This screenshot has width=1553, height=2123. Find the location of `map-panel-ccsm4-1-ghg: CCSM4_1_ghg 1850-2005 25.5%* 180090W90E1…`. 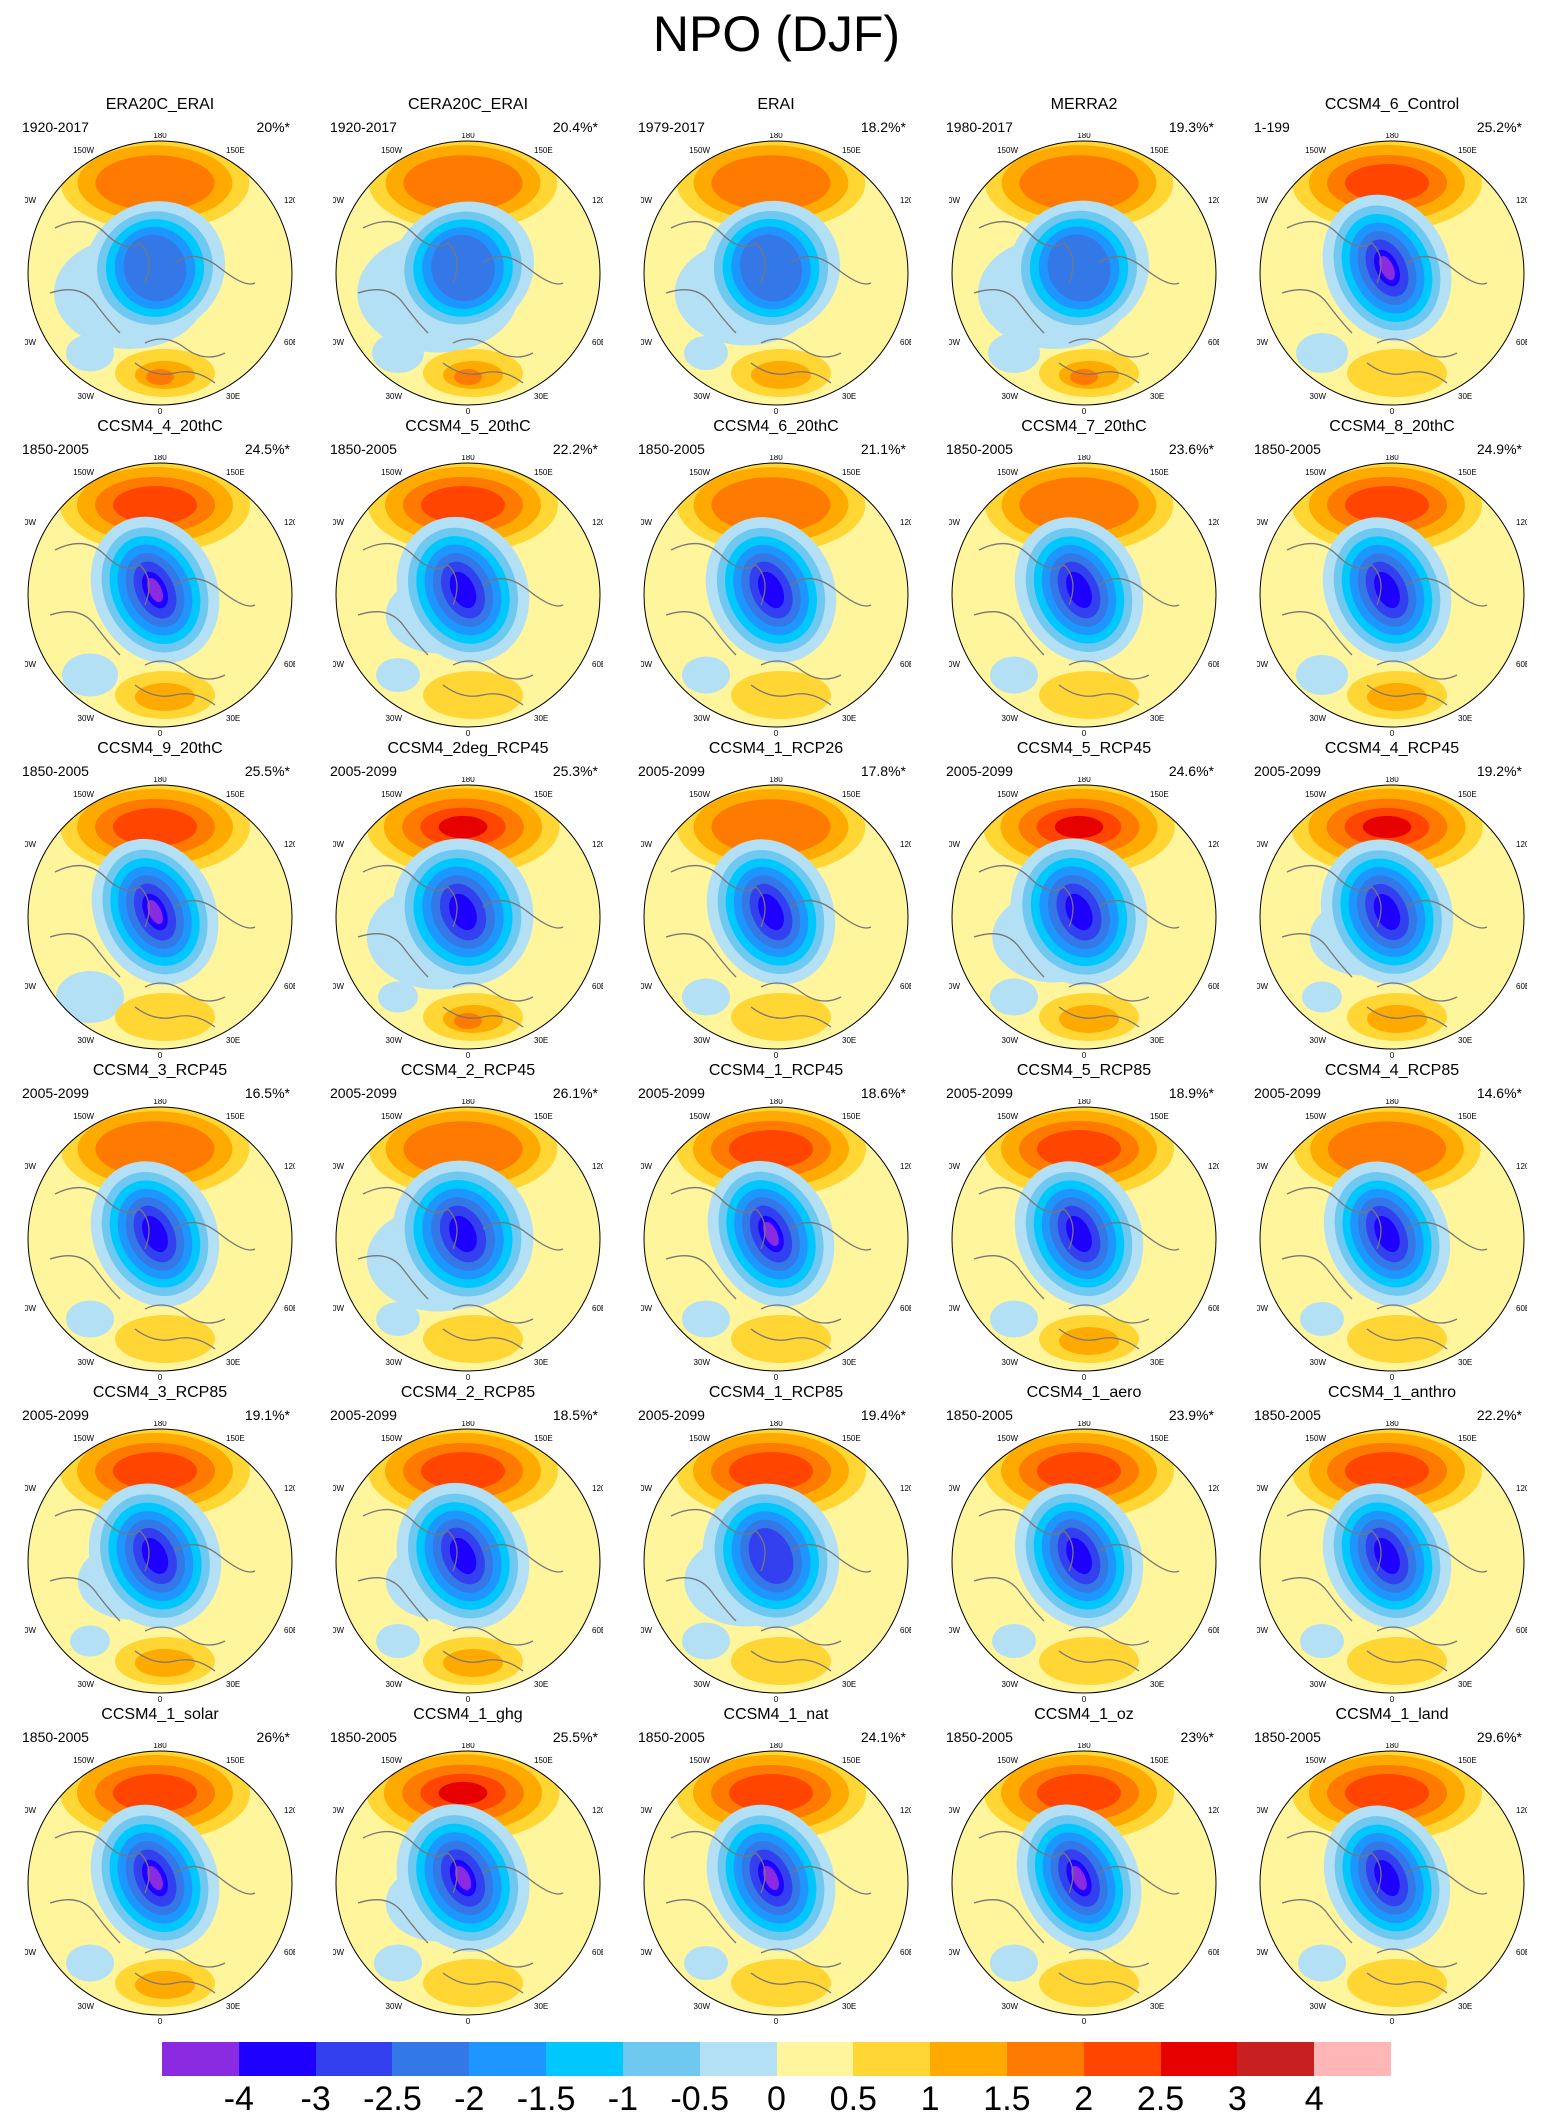

map-panel-ccsm4-1-ghg: CCSM4_1_ghg 1850-2005 25.5%* 180090W90E1… is located at coordinates (468, 1866).